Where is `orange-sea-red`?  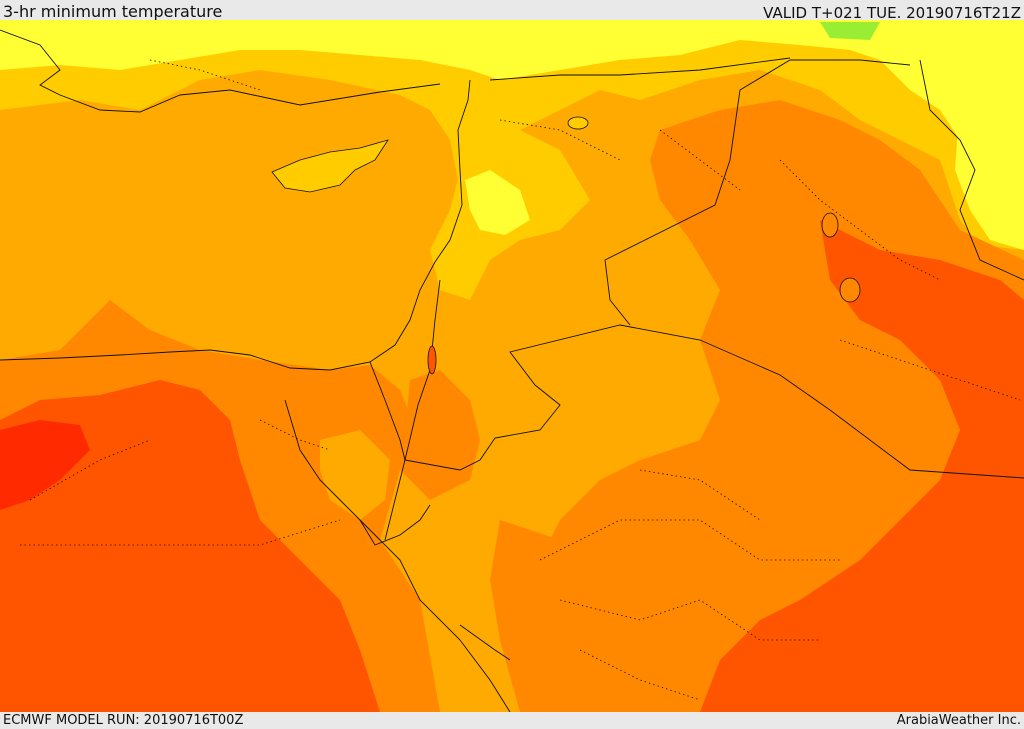
orange-sea-red is located at coordinates (575, 616).